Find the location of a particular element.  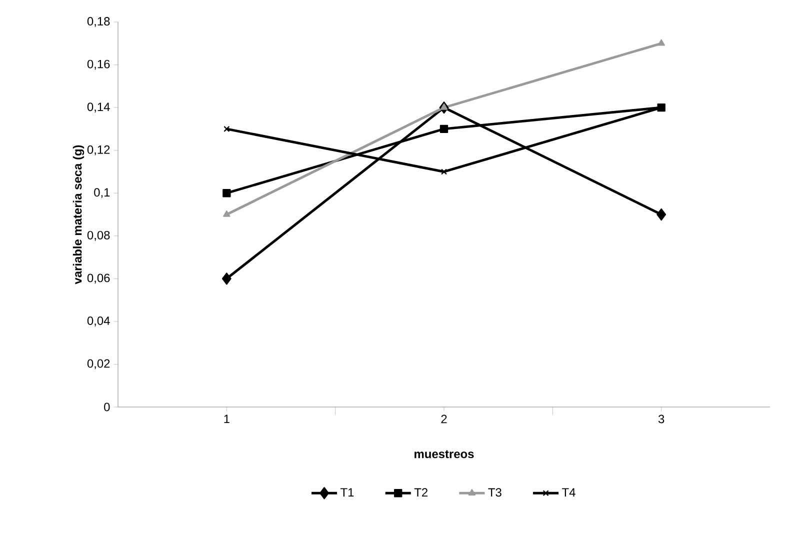

y-tick-label: 0,04 is located at coordinates (98, 321).